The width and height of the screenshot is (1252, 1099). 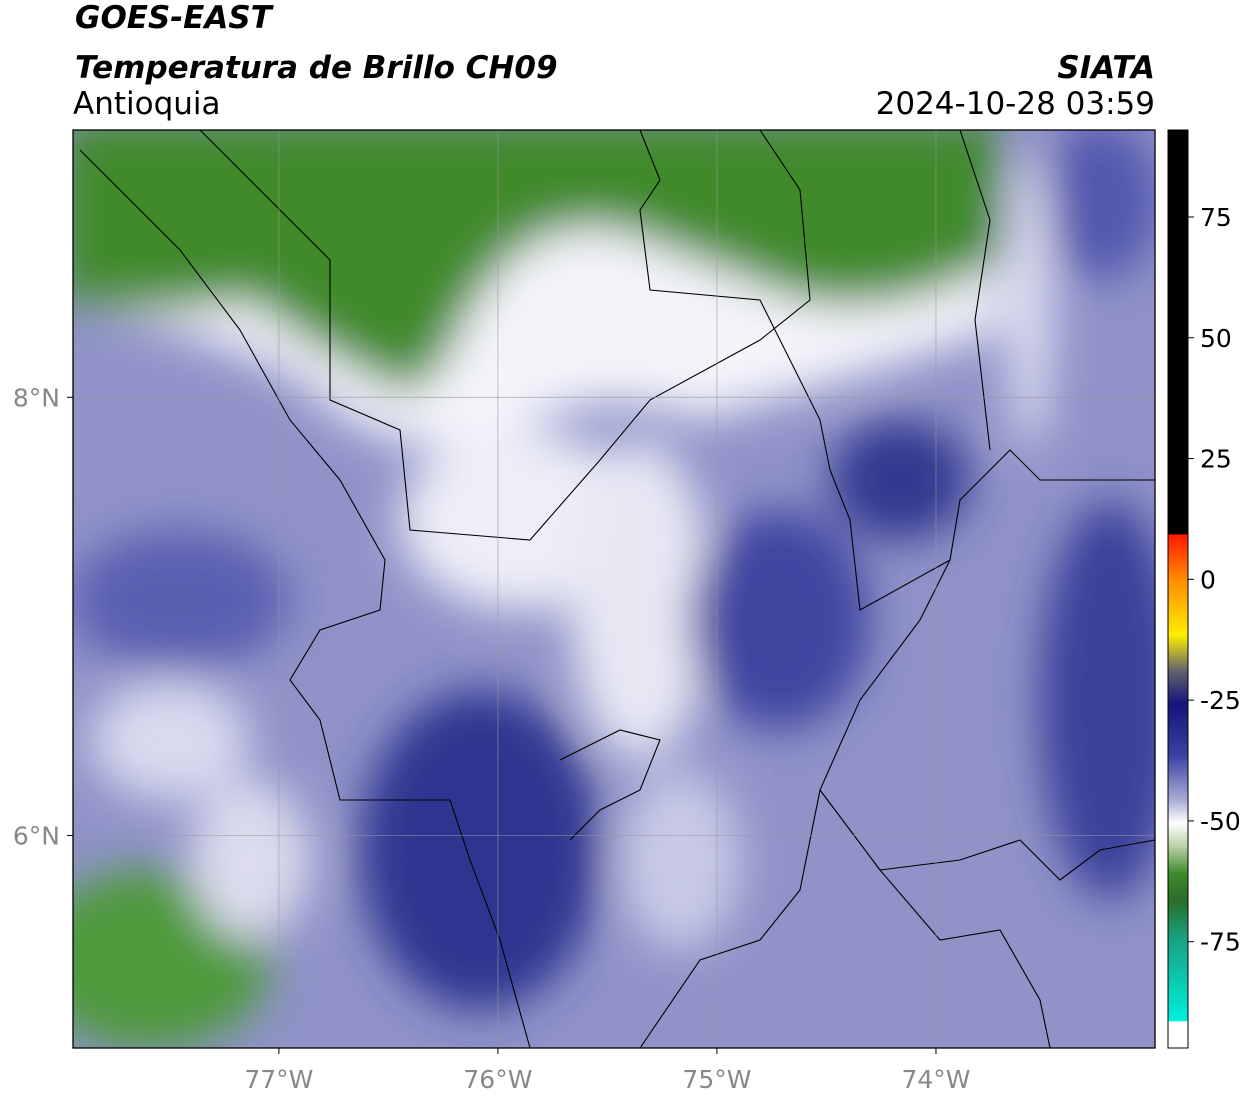 What do you see at coordinates (1015, 104) in the screenshot?
I see `datetime: 2024-10-28 03:59` at bounding box center [1015, 104].